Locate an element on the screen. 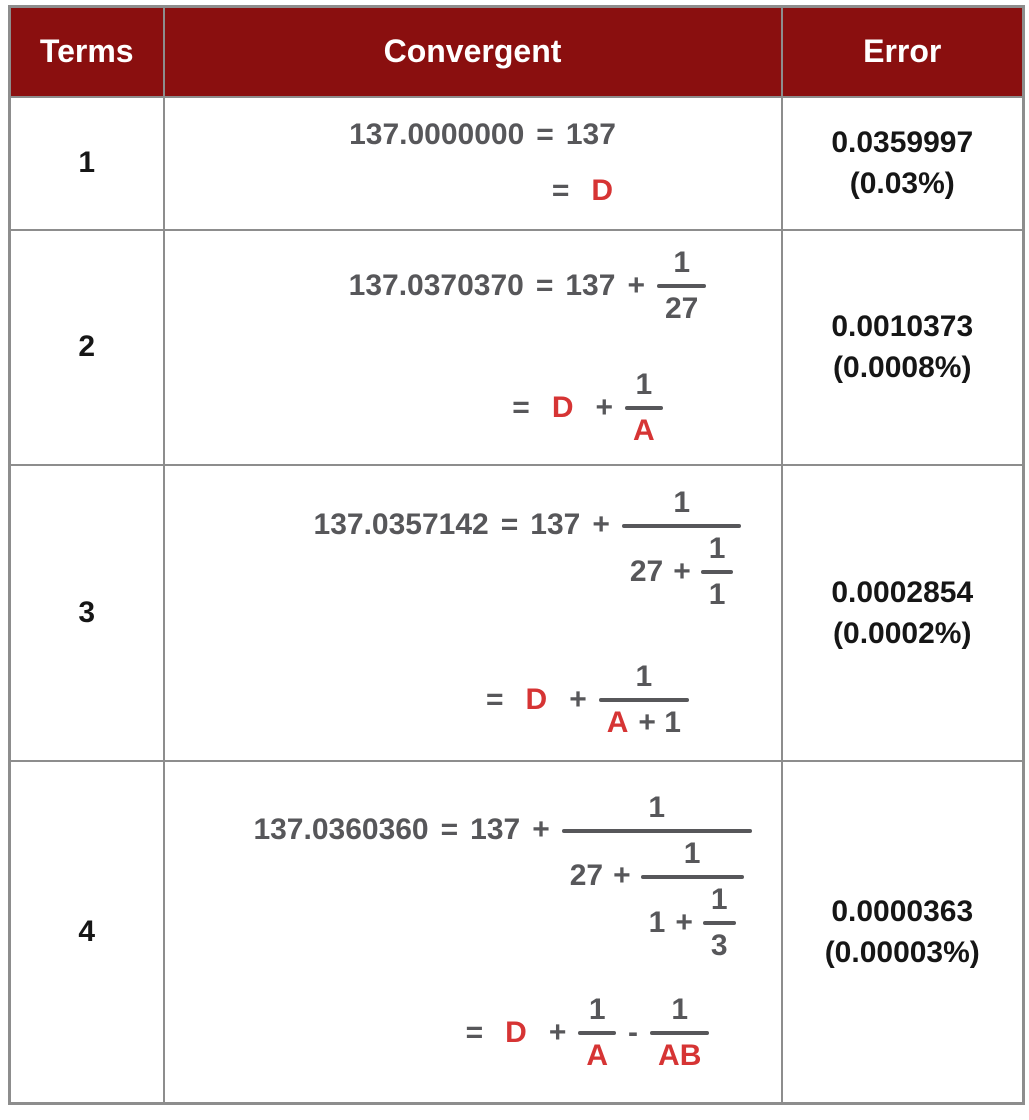 Image resolution: width=1029 pixels, height=1120 pixels. convergent-cell: 137.0370370 = 137 + 1 27 = D + is located at coordinates (472, 347).